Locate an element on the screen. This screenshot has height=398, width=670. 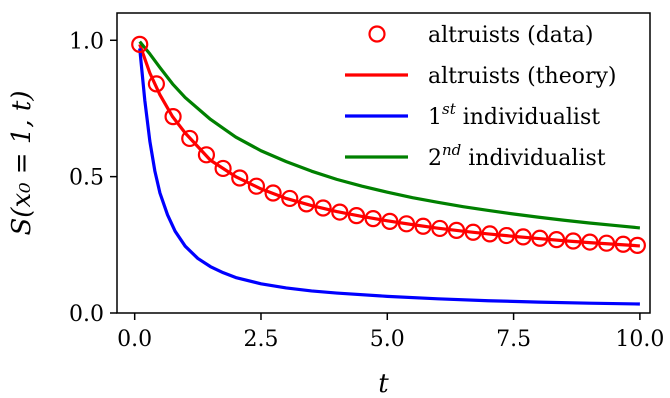
y-axis-label: S(x₀ = 1, t) is located at coordinates (22, 162).